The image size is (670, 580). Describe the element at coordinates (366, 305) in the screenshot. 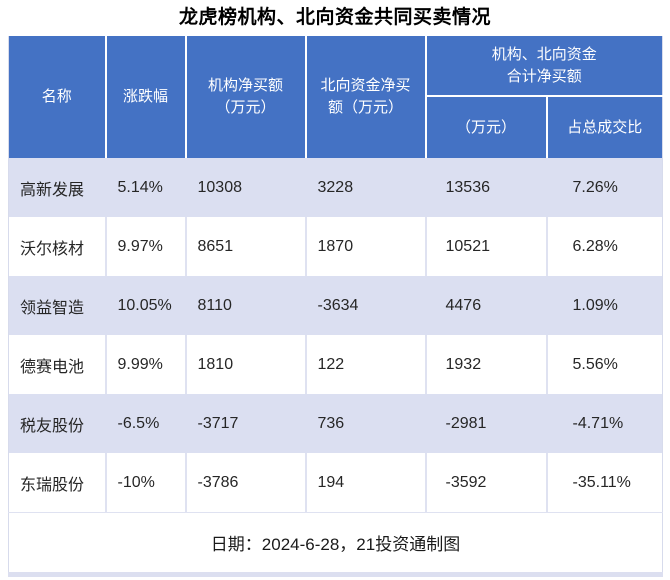

I see `north-net-buy-cell: -3634` at that location.